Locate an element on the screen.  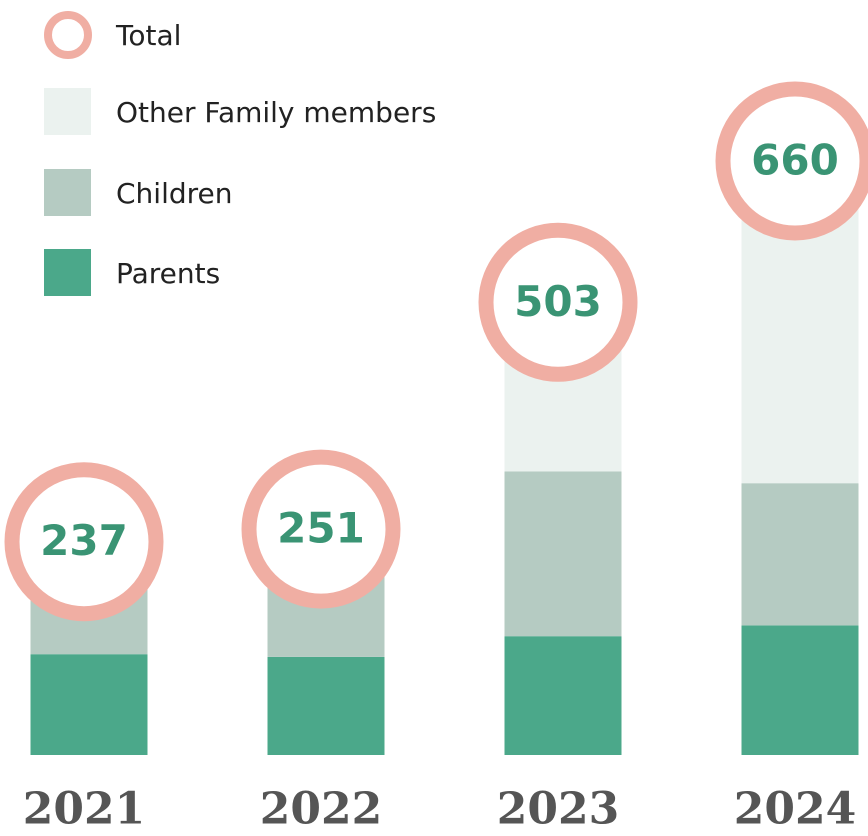
x-tick-label: 2024 is located at coordinates (795, 809).